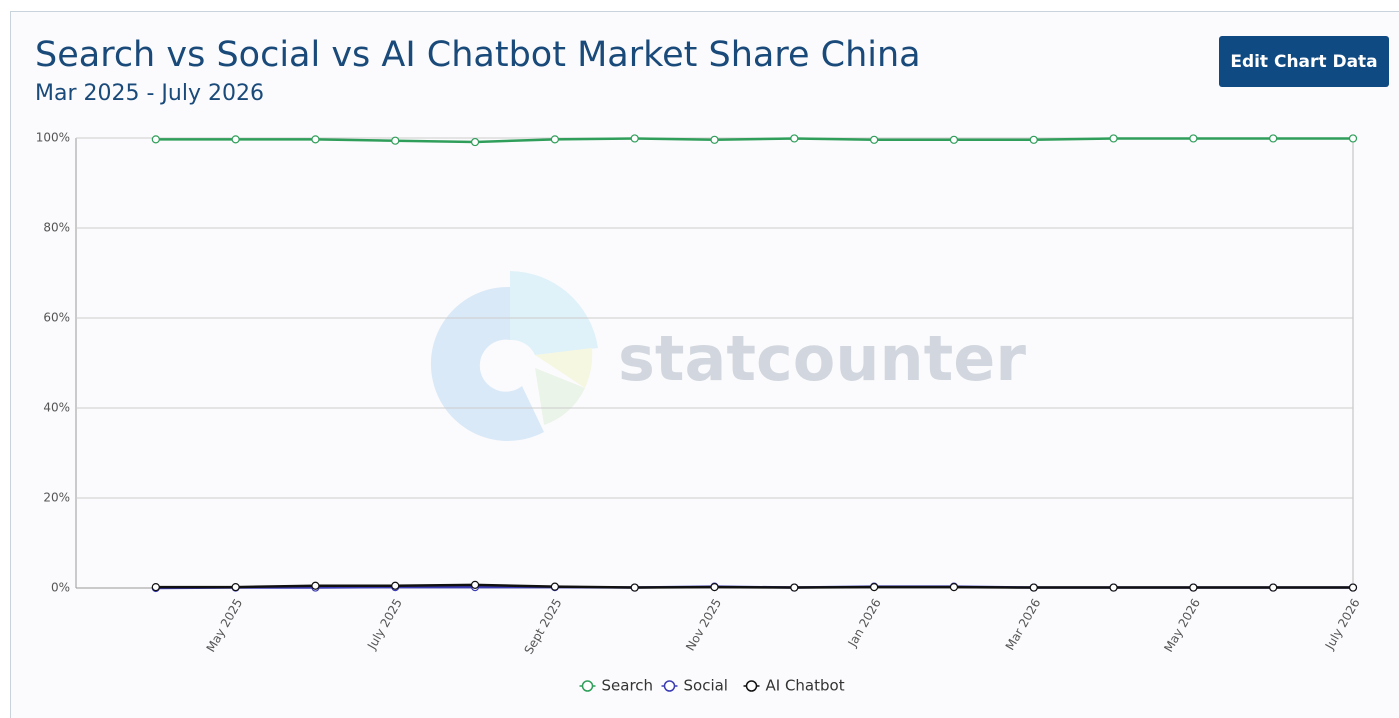  What do you see at coordinates (149, 93) in the screenshot?
I see `chart-subtitle: Mar 2025 - July 2026` at bounding box center [149, 93].